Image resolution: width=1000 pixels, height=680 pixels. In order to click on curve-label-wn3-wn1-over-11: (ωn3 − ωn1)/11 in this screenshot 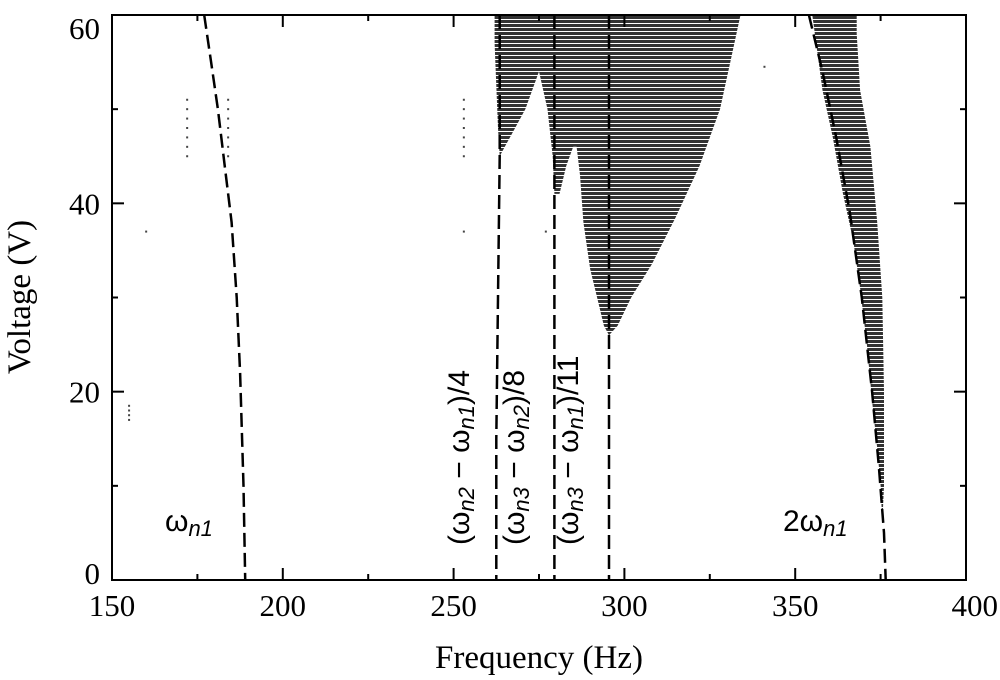, I will do `click(570, 450)`.